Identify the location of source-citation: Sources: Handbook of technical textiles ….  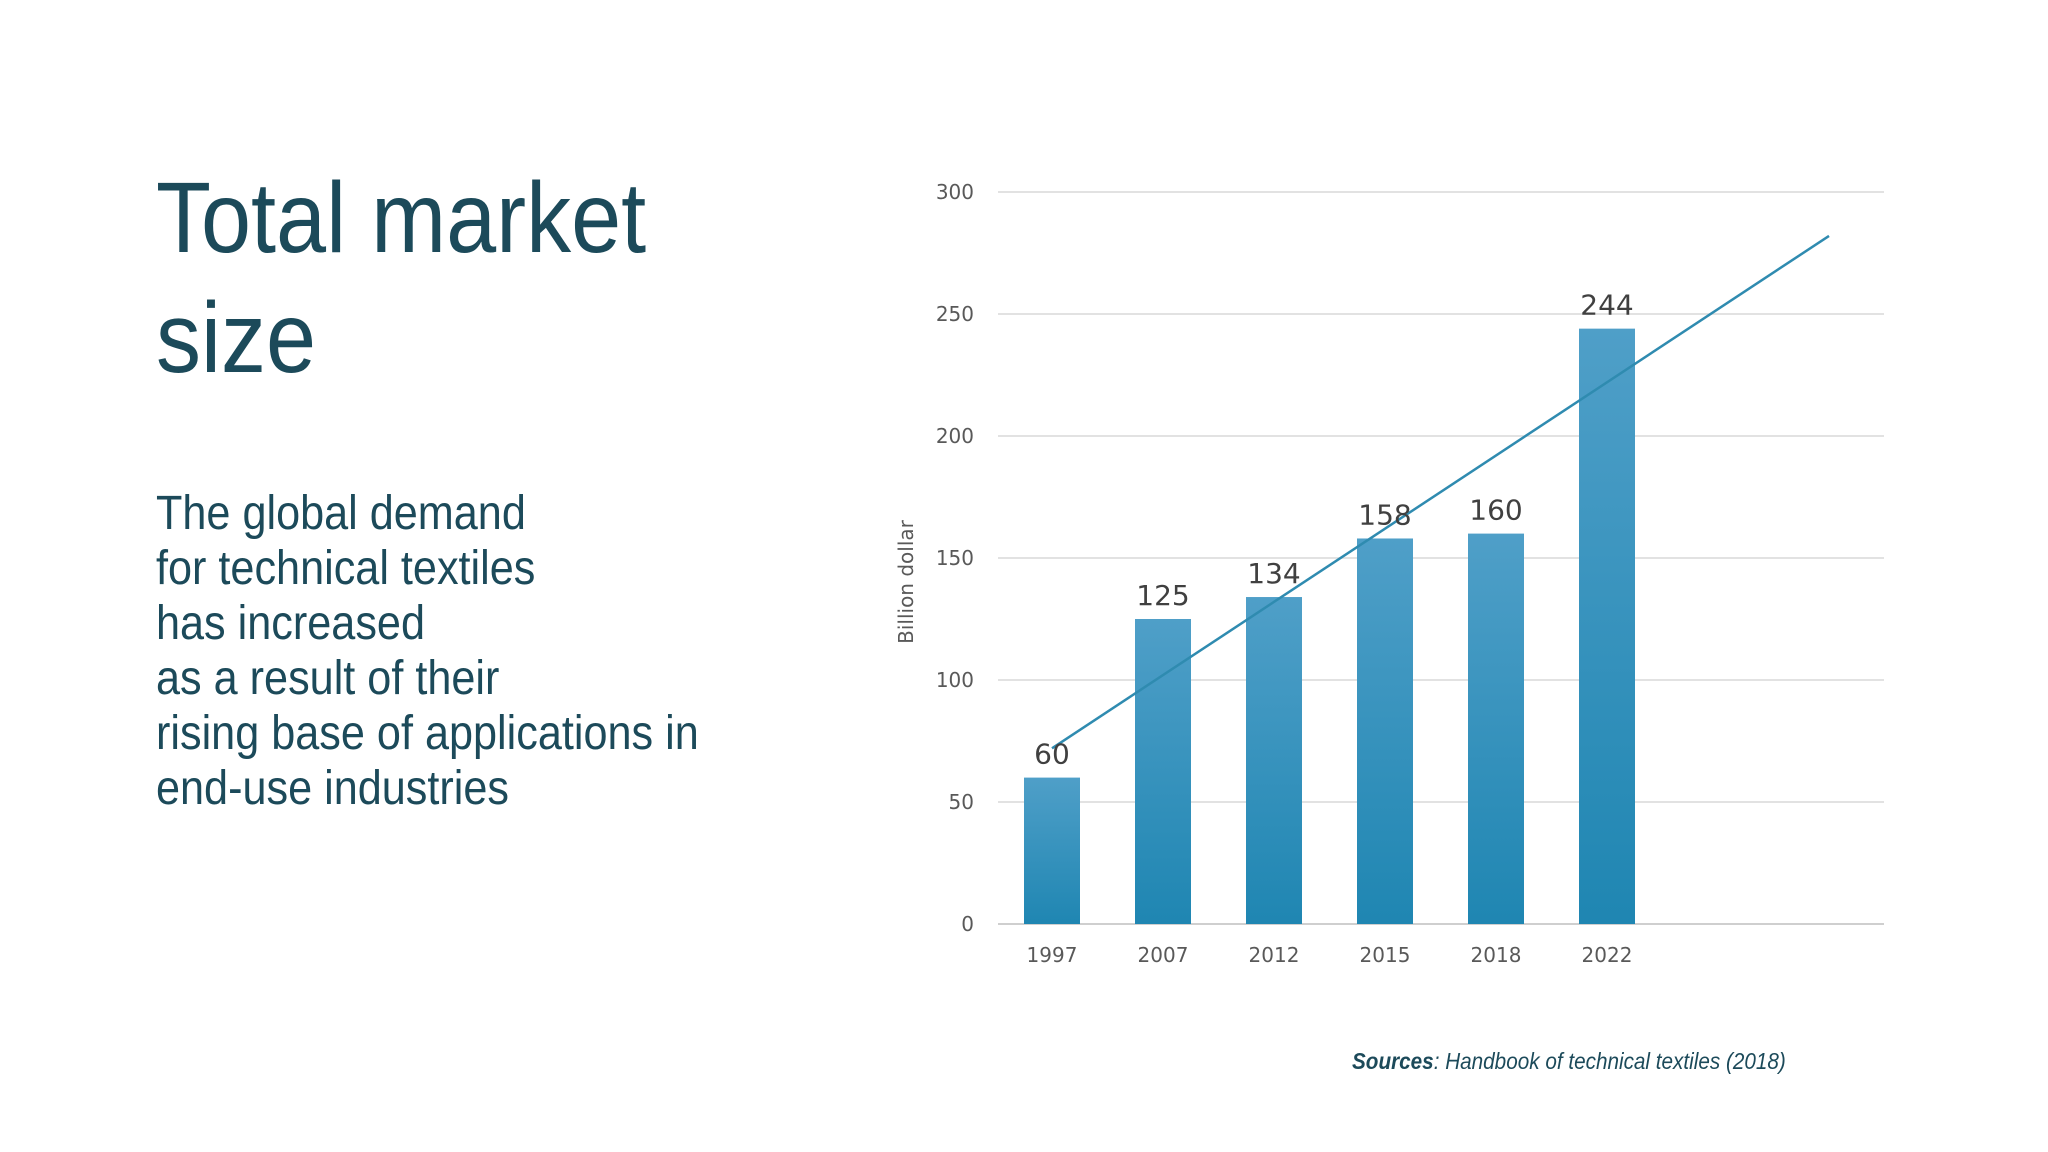
(1569, 1061).